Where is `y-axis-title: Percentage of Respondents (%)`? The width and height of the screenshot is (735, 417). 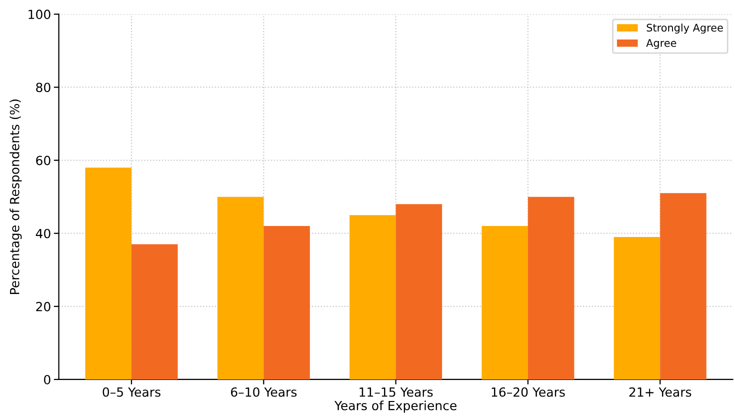
y-axis-title: Percentage of Respondents (%) is located at coordinates (16, 197).